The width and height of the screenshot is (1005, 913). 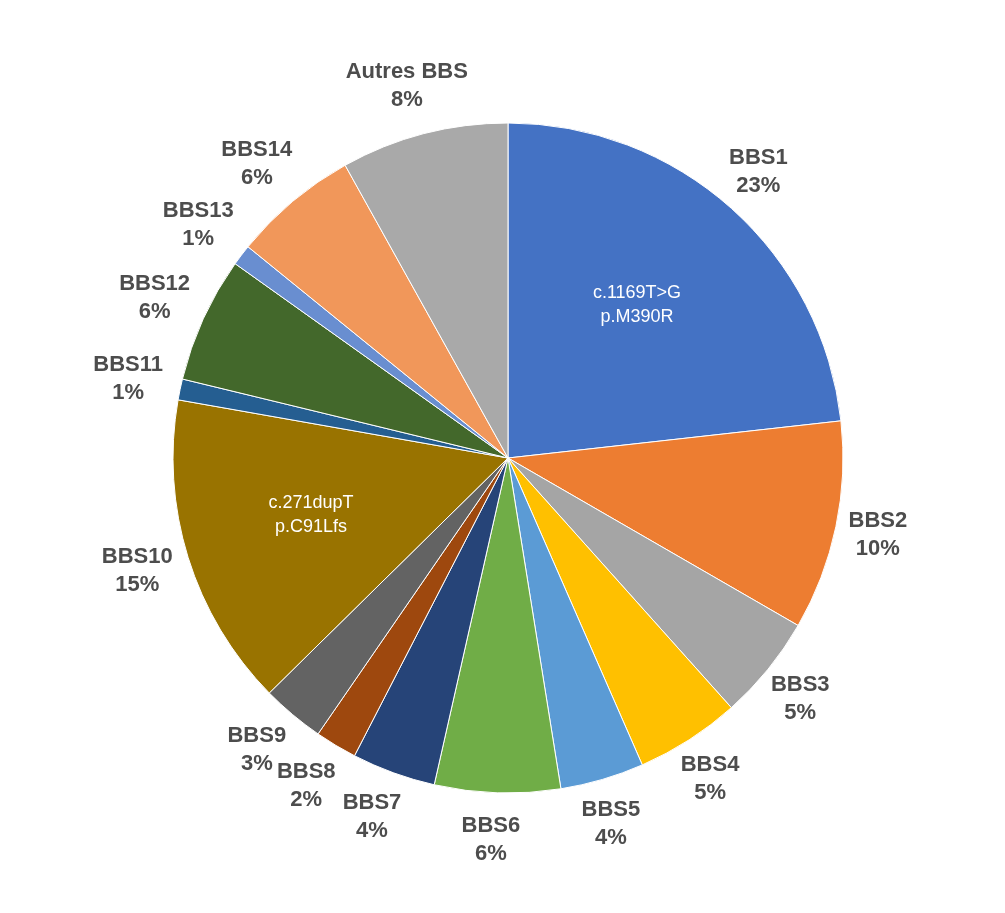 What do you see at coordinates (306, 798) in the screenshot?
I see `data-label: 2%` at bounding box center [306, 798].